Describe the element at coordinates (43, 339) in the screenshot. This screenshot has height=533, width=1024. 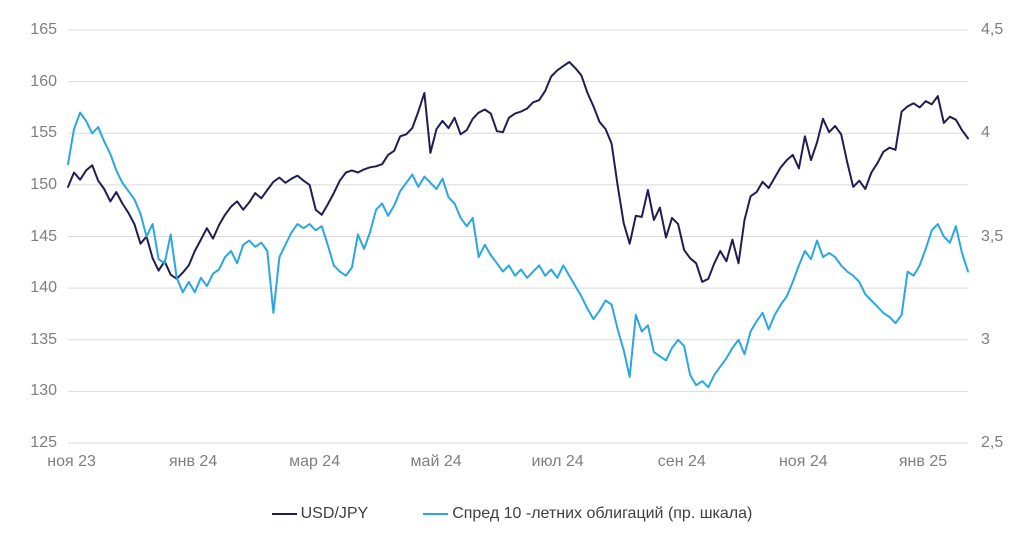
I see `y-left-tick-label: 135` at that location.